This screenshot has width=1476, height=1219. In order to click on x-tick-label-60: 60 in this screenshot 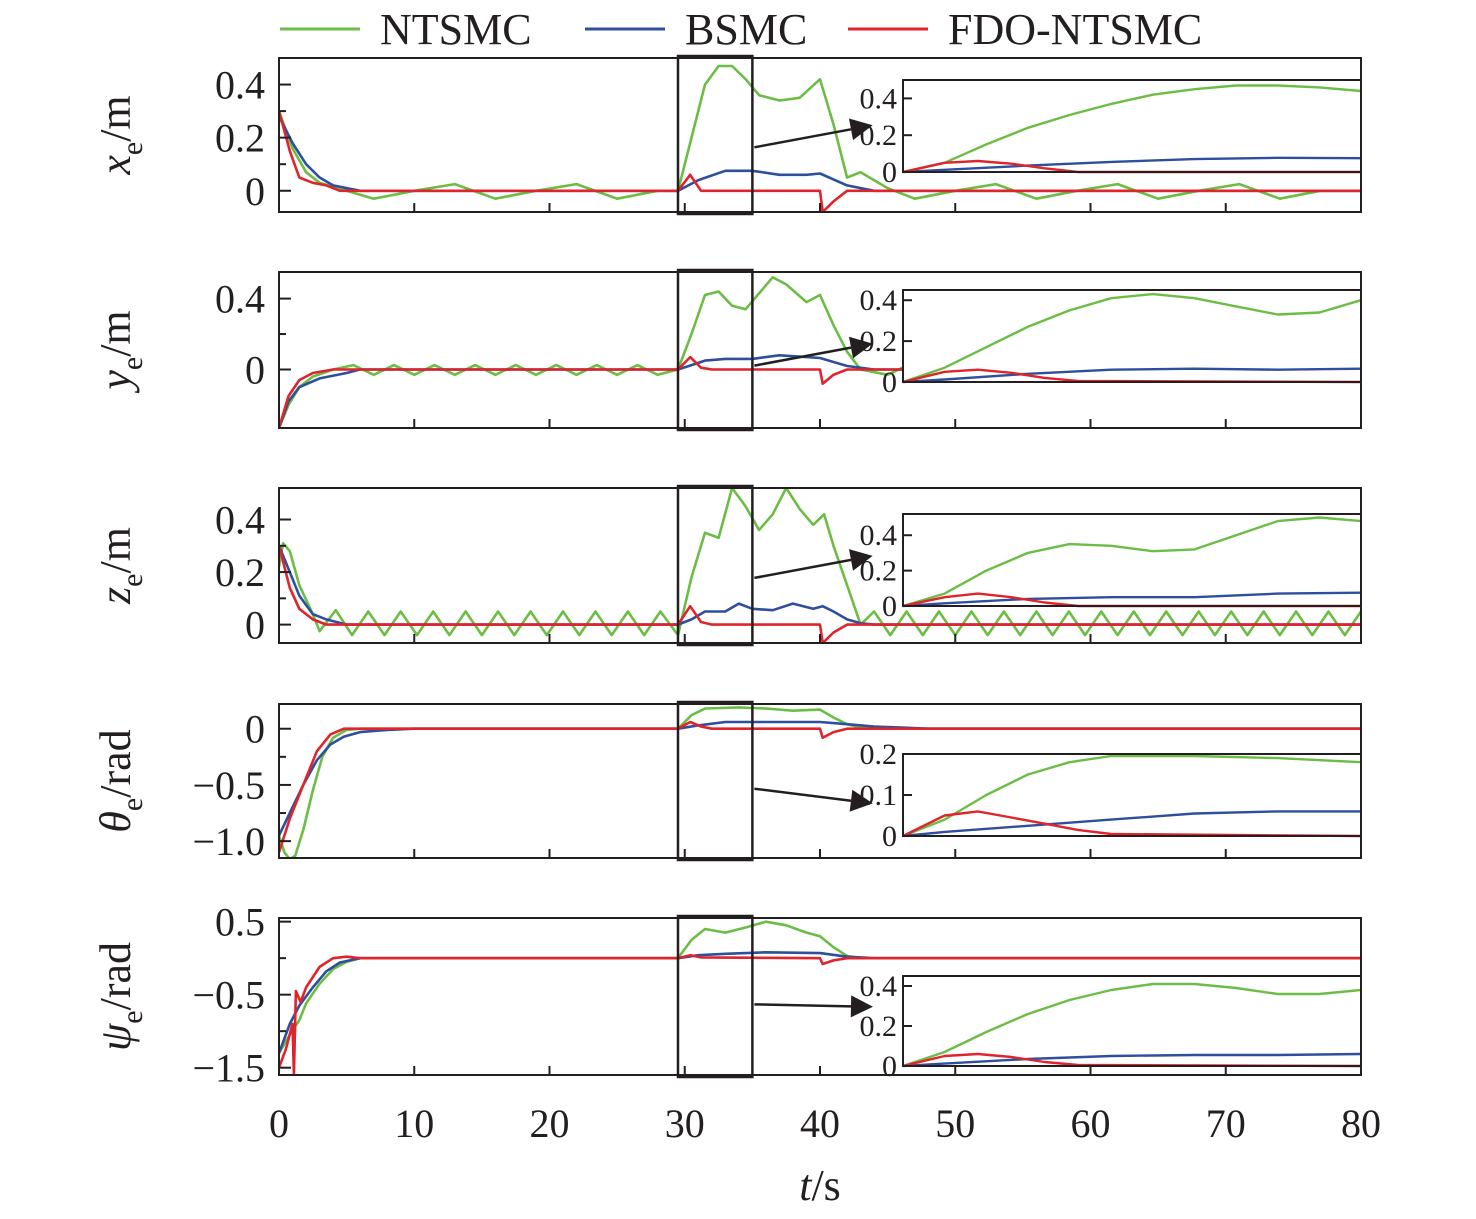, I will do `click(1091, 1123)`.